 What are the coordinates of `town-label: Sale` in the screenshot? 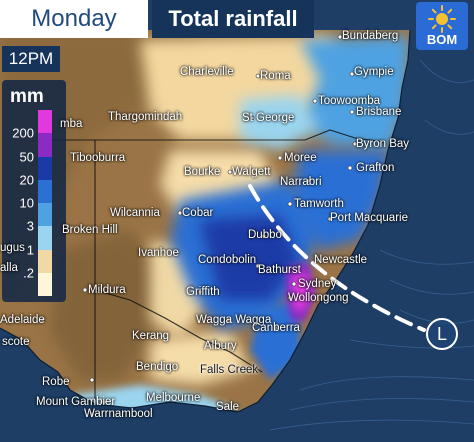 It's located at (228, 407).